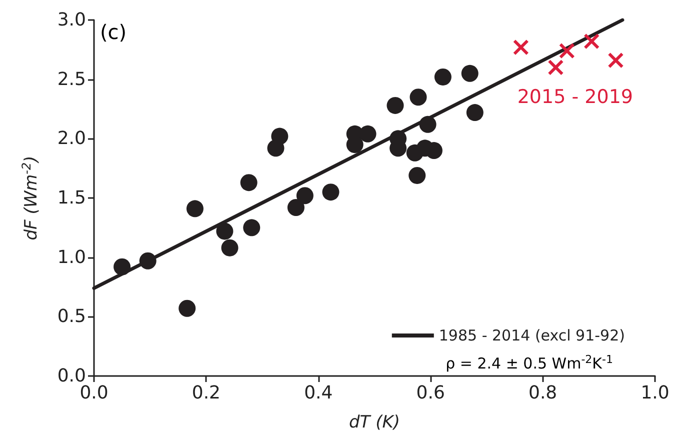 This screenshot has height=443, width=675. I want to click on x-tick-label: 0.4, so click(318, 393).